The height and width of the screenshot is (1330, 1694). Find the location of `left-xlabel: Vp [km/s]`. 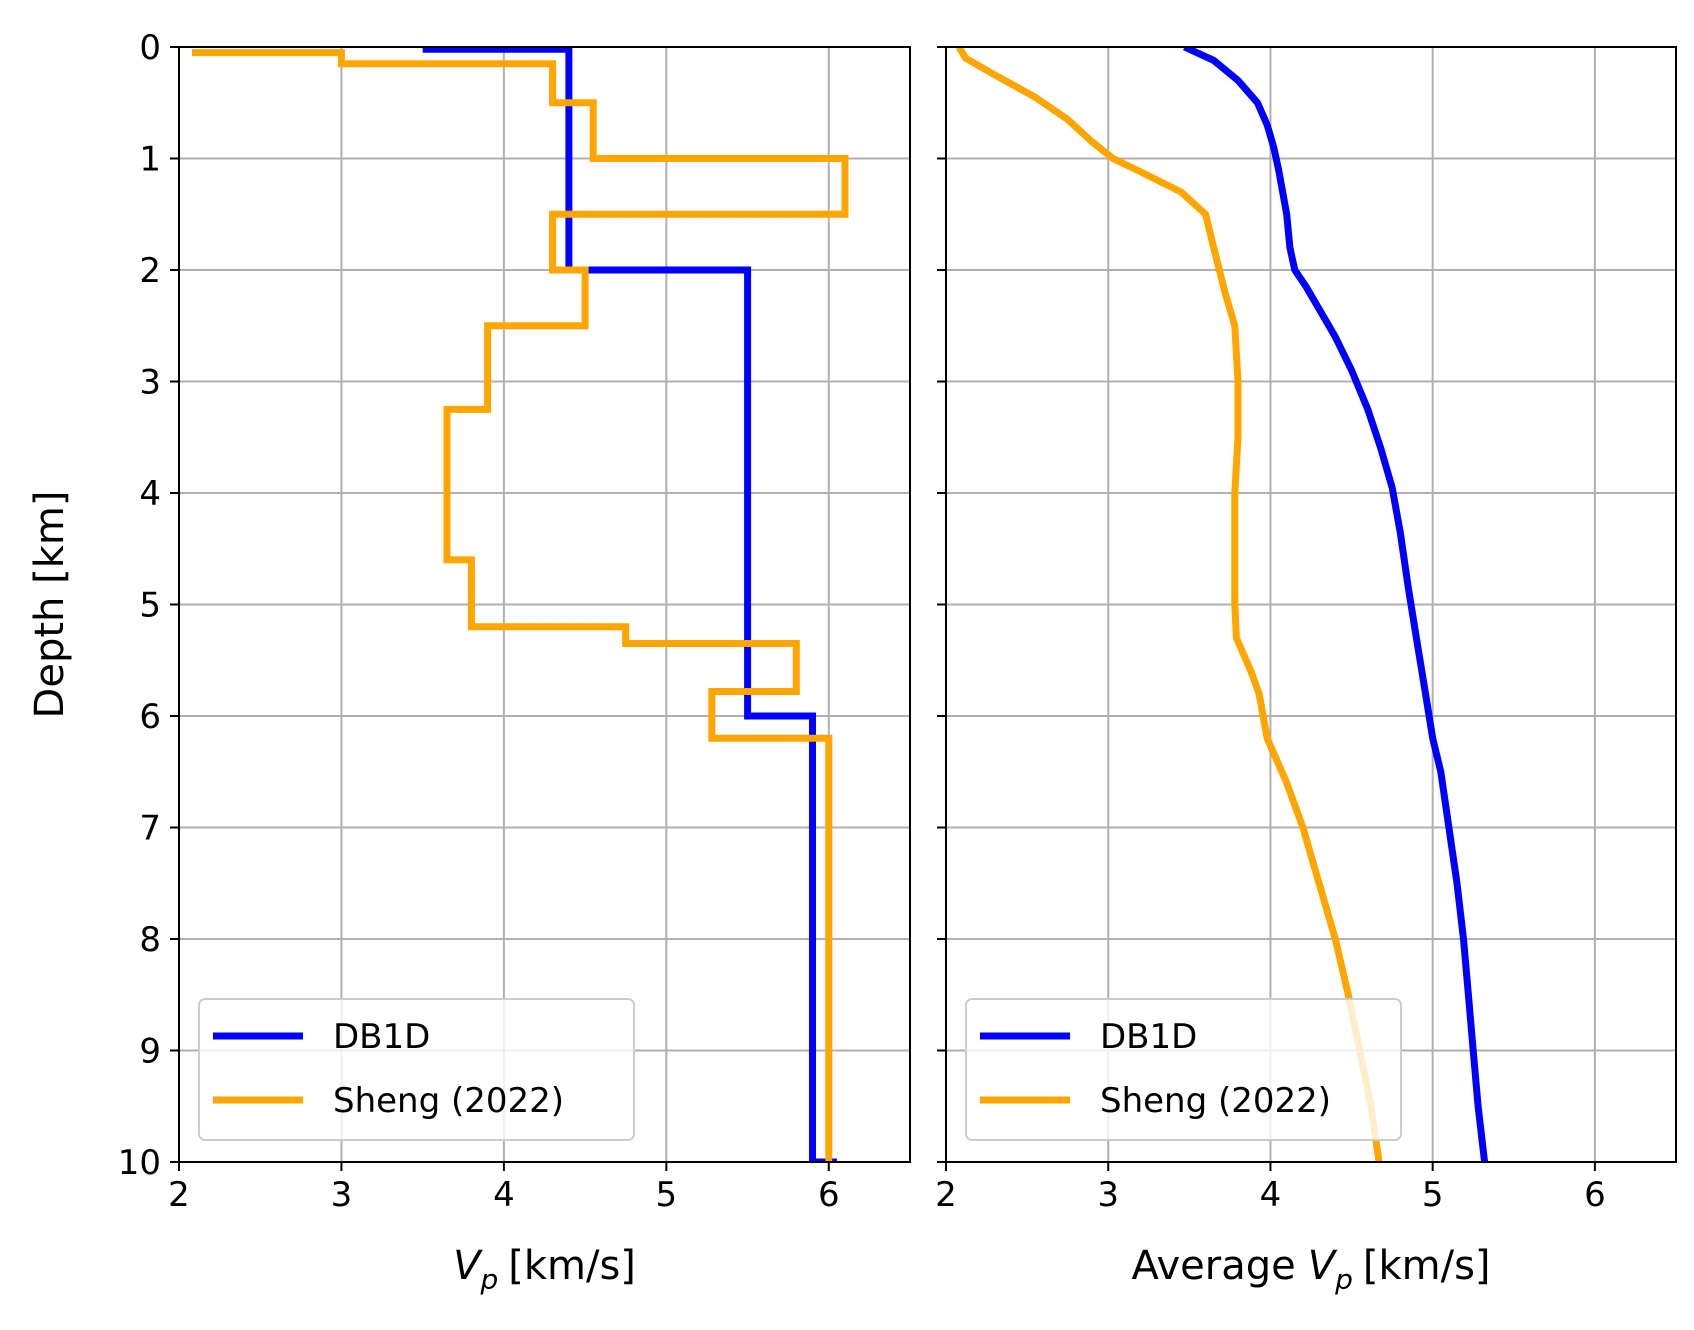

left-xlabel: Vp [km/s] is located at coordinates (544, 1269).